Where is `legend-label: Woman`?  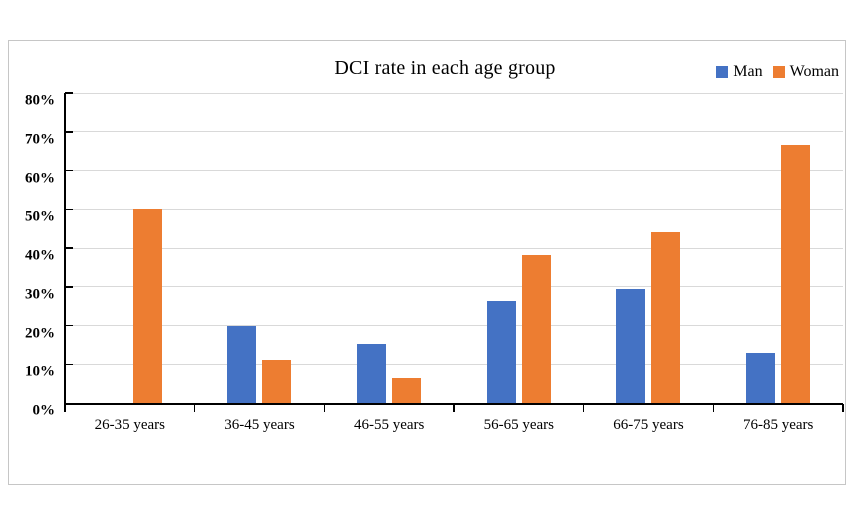 legend-label: Woman is located at coordinates (814, 71).